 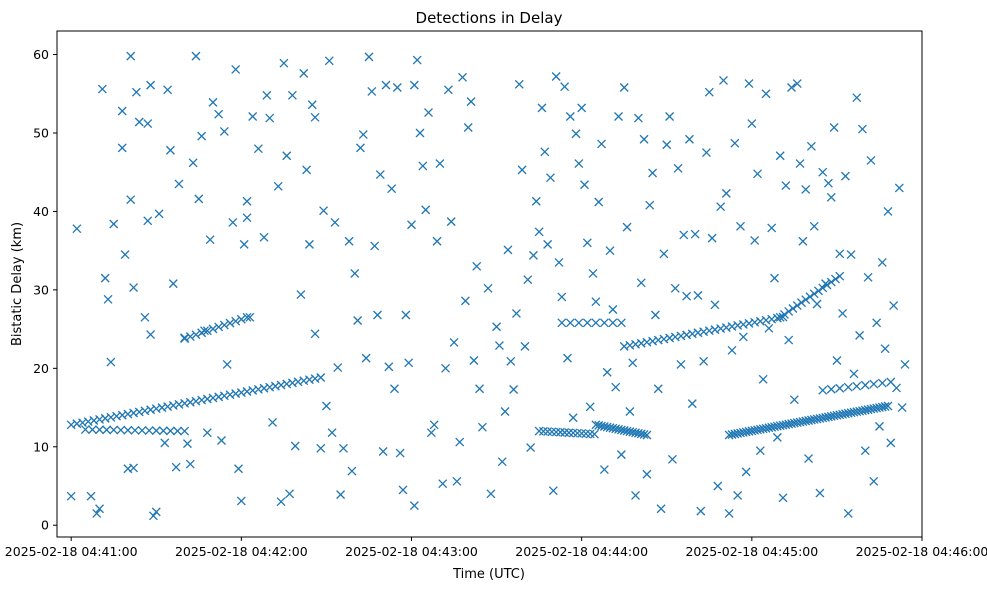 What do you see at coordinates (241, 551) in the screenshot?
I see `x-tick-label: 2025-02-18 04:42:00` at bounding box center [241, 551].